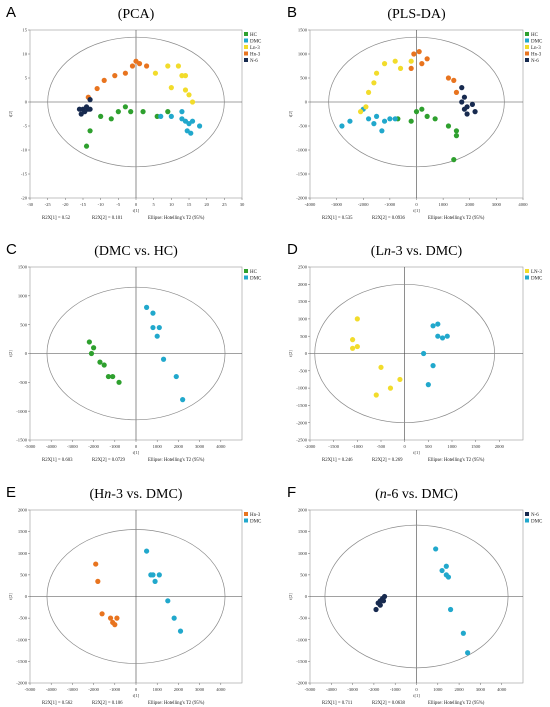  I want to click on panel-title: (n-6 vs. DMC), so click(416, 494).